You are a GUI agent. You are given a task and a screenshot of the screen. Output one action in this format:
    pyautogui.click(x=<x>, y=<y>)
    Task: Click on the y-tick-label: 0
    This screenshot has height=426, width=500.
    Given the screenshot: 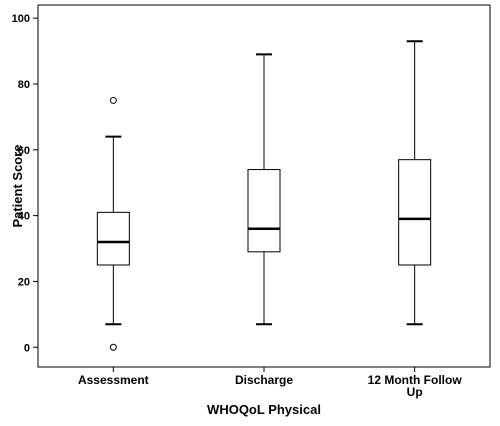 What is the action you would take?
    pyautogui.click(x=27, y=348)
    